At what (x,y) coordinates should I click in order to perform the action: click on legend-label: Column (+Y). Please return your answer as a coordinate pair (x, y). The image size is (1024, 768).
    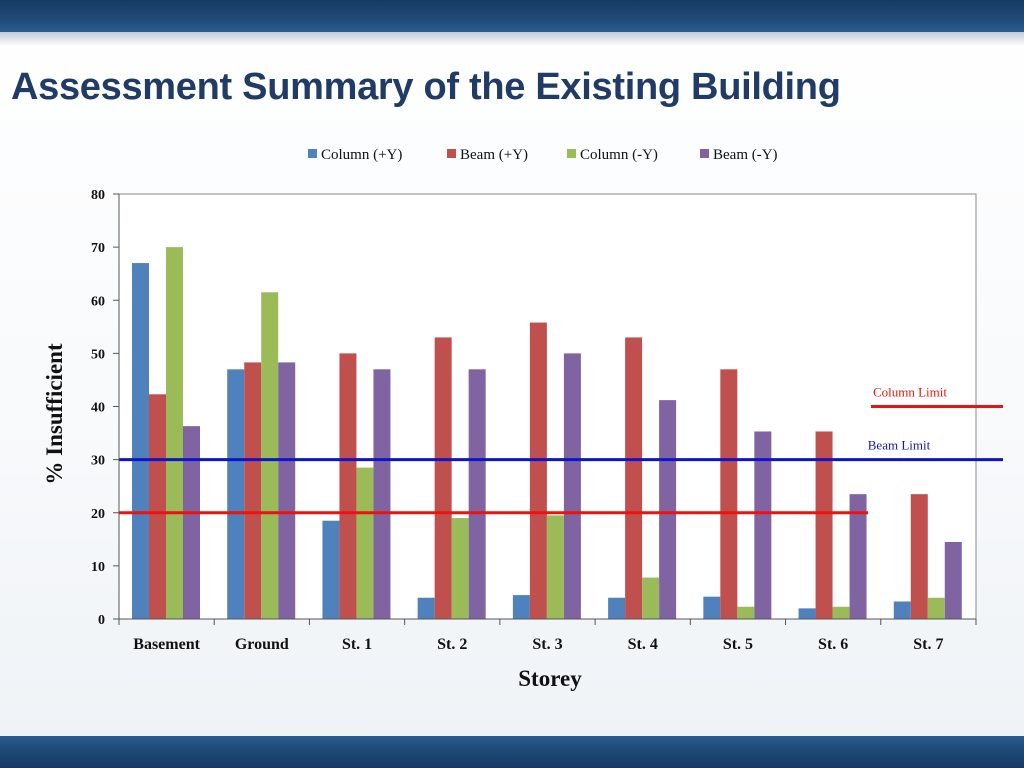
    Looking at the image, I should click on (361, 155).